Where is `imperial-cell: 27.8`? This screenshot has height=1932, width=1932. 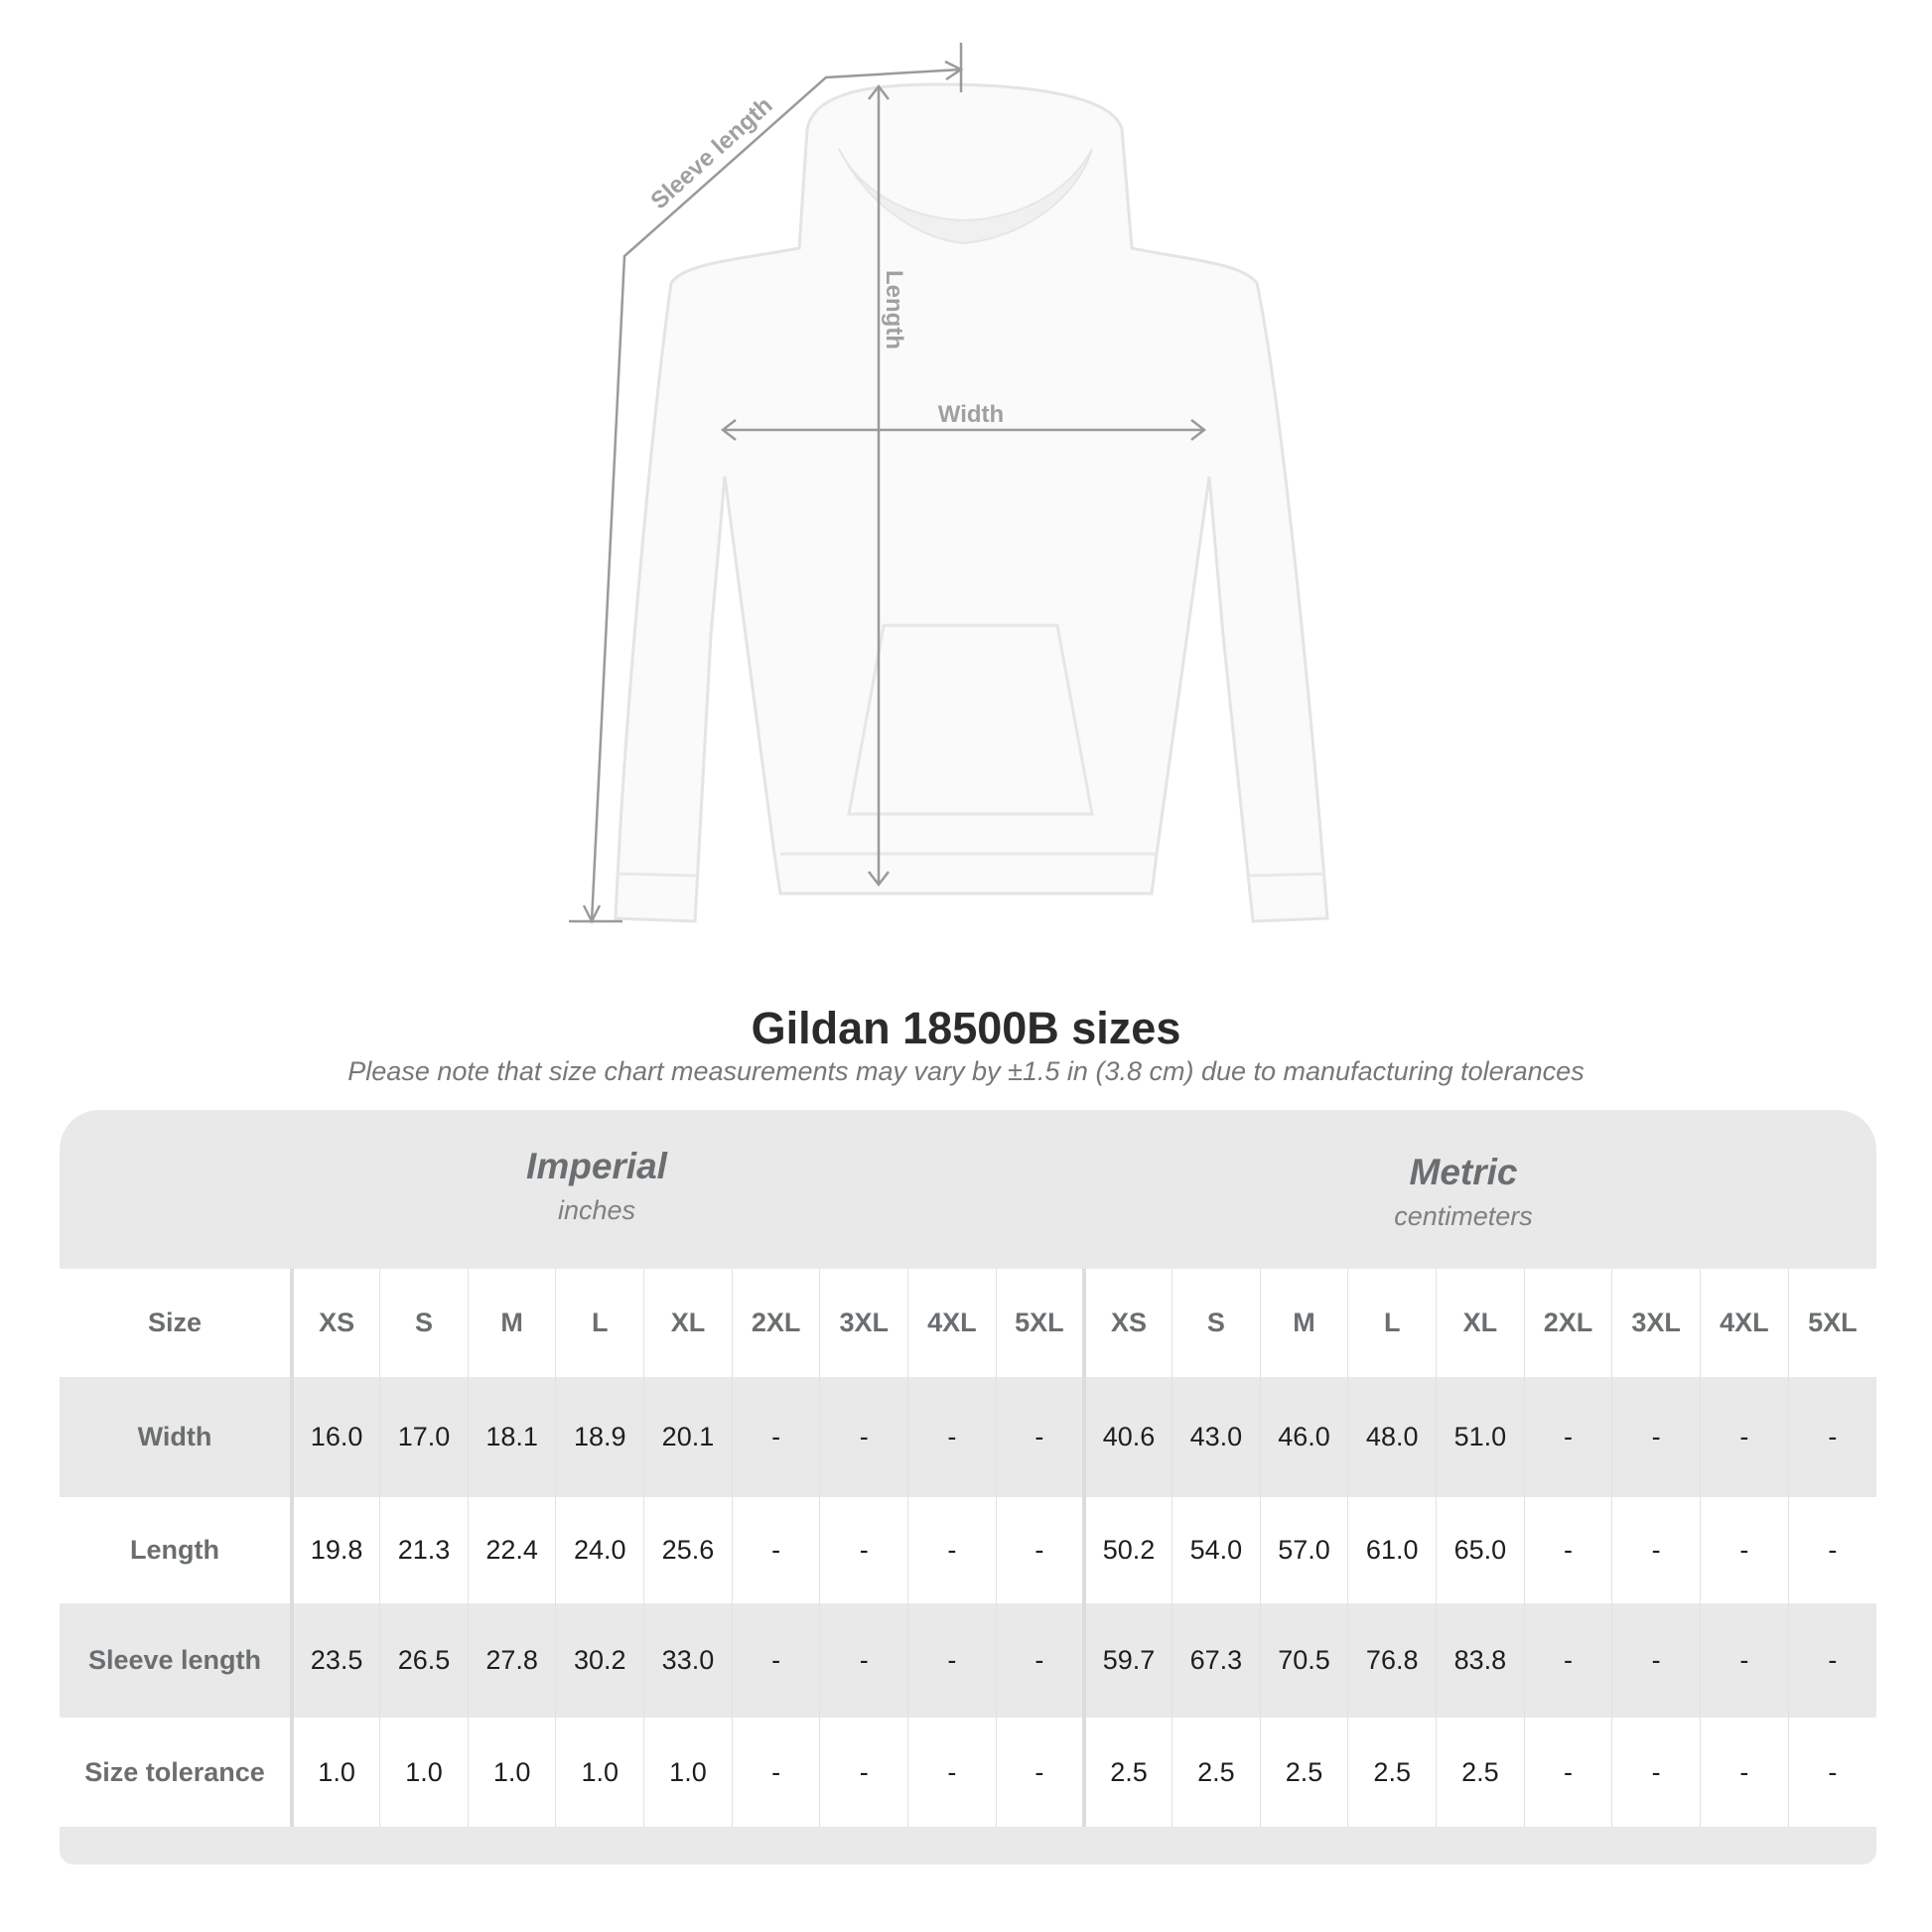 imperial-cell: 27.8 is located at coordinates (512, 1661).